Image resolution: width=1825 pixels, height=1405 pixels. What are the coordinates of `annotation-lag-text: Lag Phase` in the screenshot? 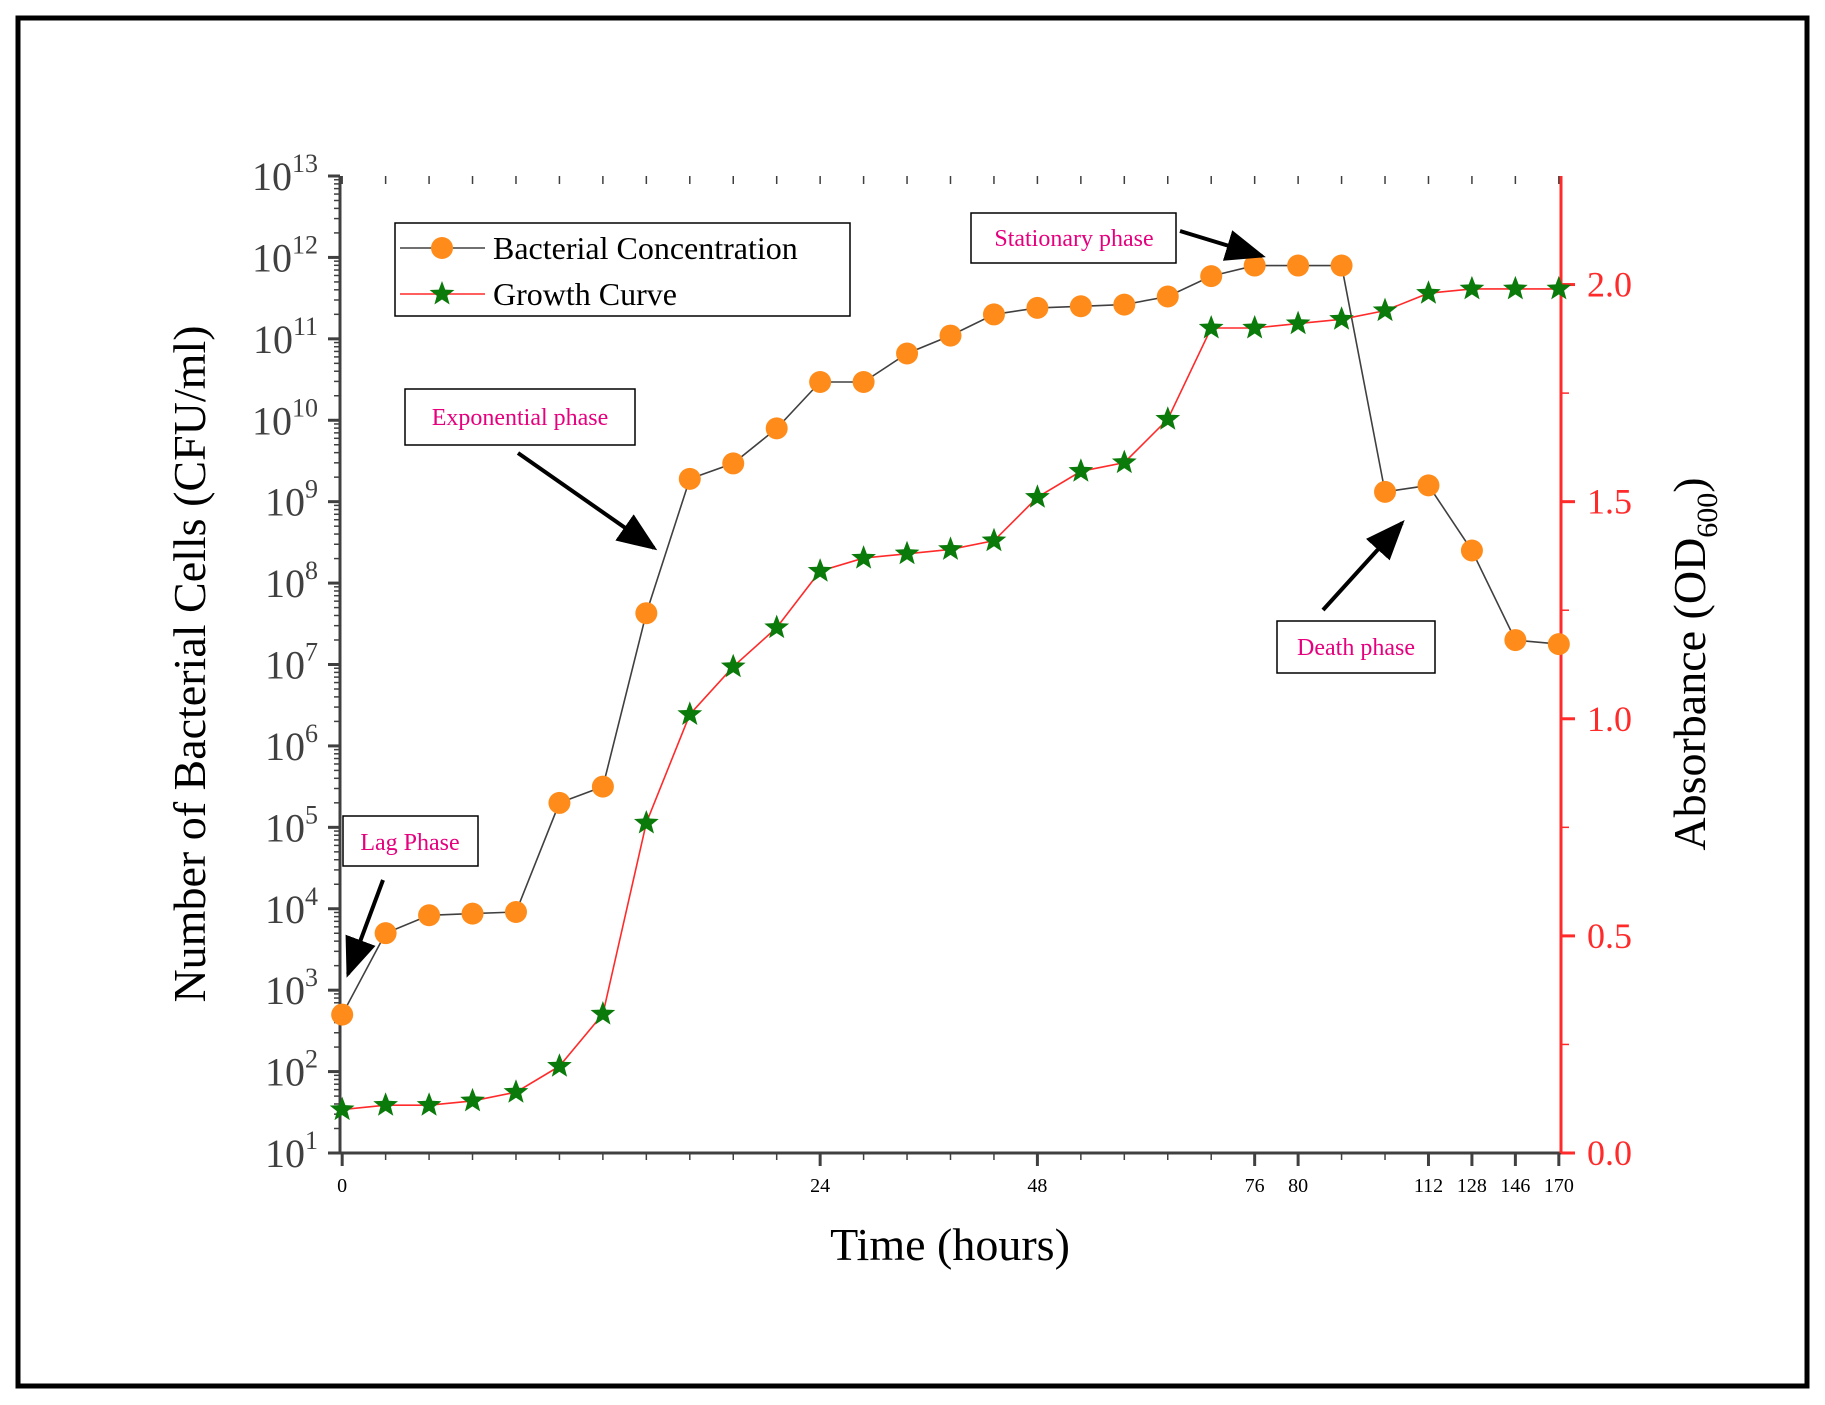 It's located at (409, 843).